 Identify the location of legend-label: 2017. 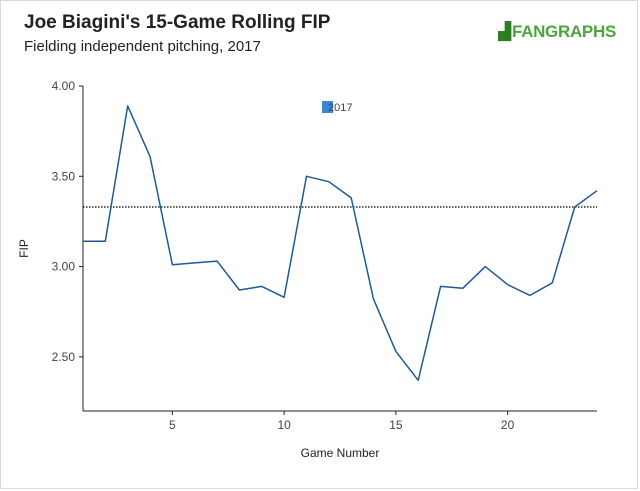
(340, 108).